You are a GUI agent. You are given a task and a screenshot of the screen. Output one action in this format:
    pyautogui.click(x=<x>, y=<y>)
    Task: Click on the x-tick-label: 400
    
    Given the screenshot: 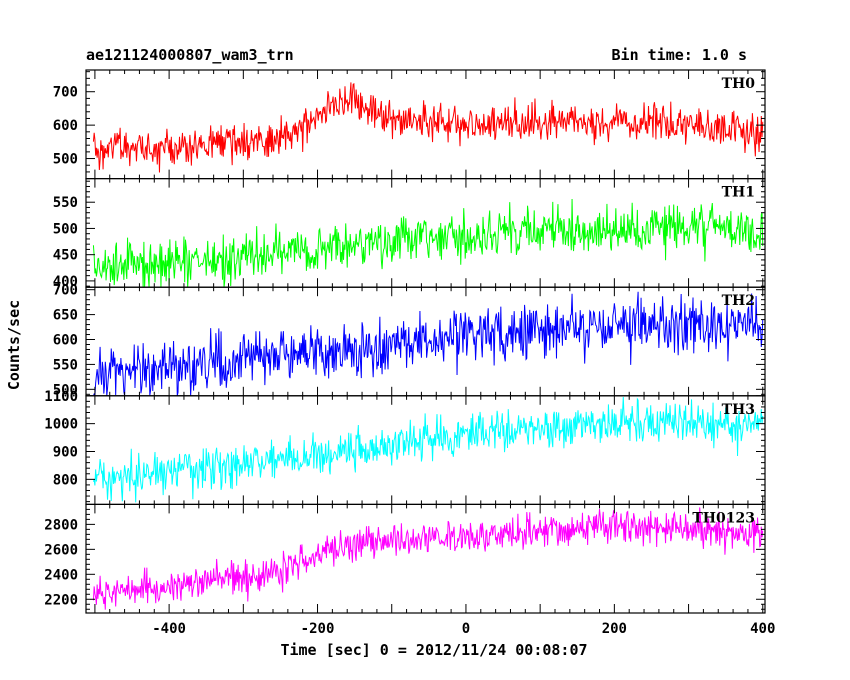 What is the action you would take?
    pyautogui.click(x=762, y=629)
    